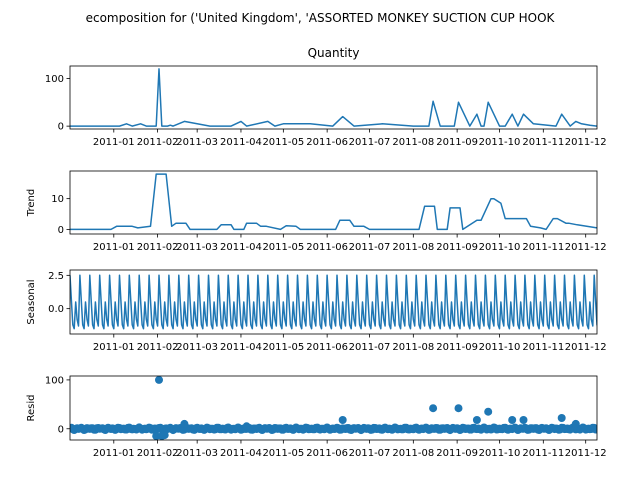 The height and width of the screenshot is (480, 640). What do you see at coordinates (31, 203) in the screenshot?
I see `y-axis-label: Trend` at bounding box center [31, 203].